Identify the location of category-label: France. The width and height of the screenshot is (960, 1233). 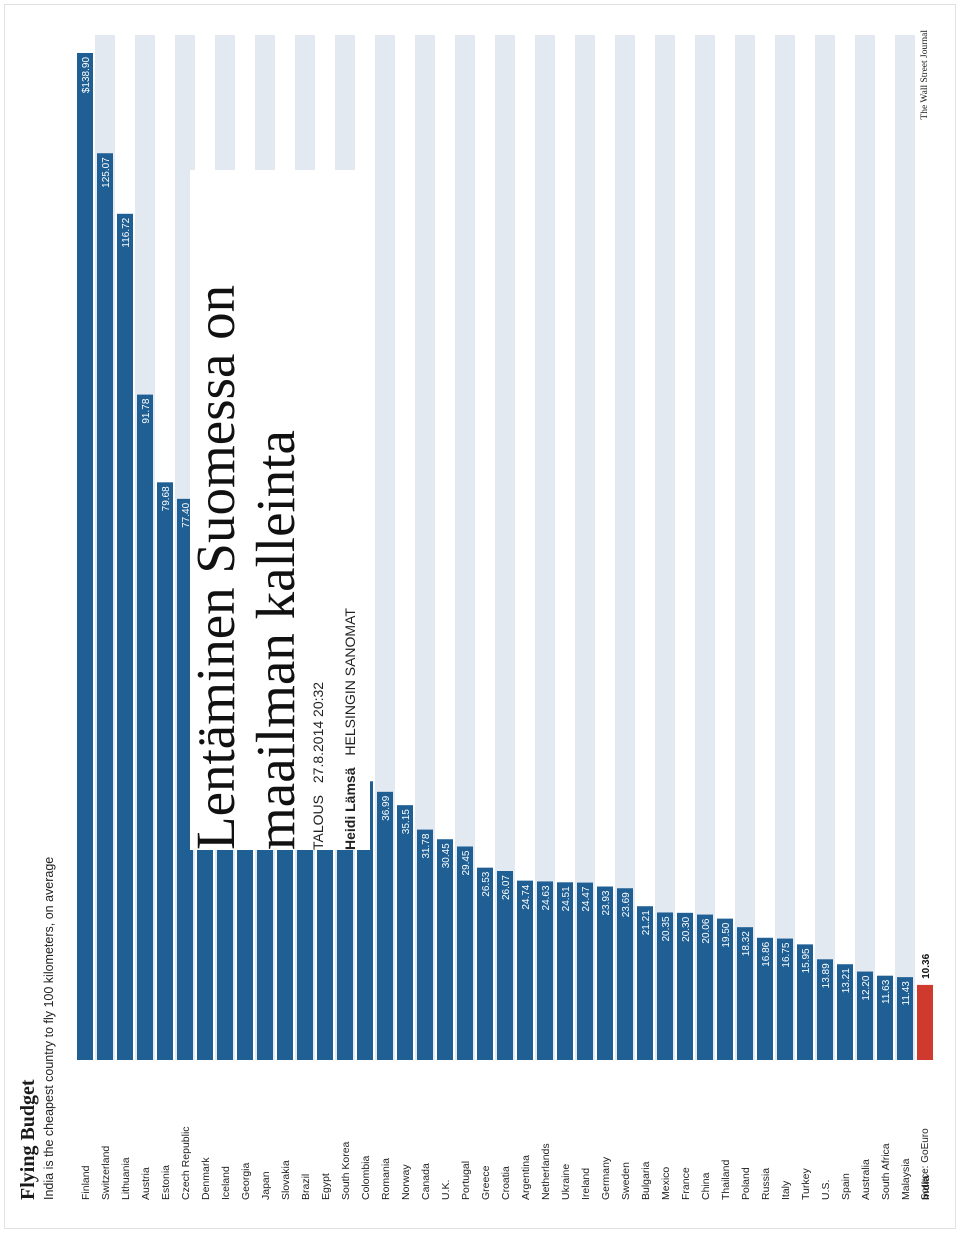
(686, 1183).